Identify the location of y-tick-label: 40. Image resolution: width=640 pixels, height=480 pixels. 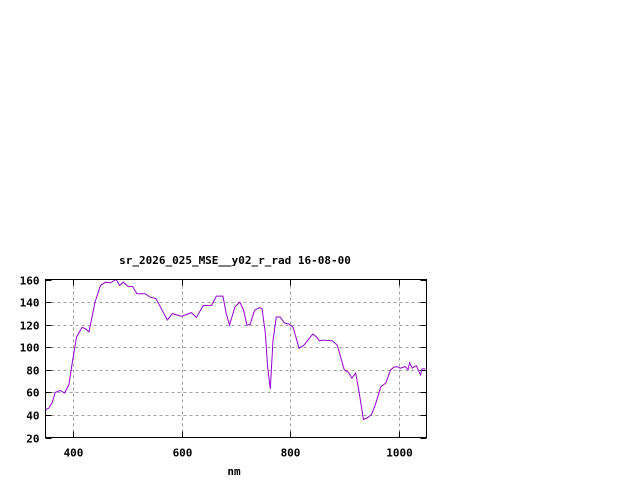
(32, 416).